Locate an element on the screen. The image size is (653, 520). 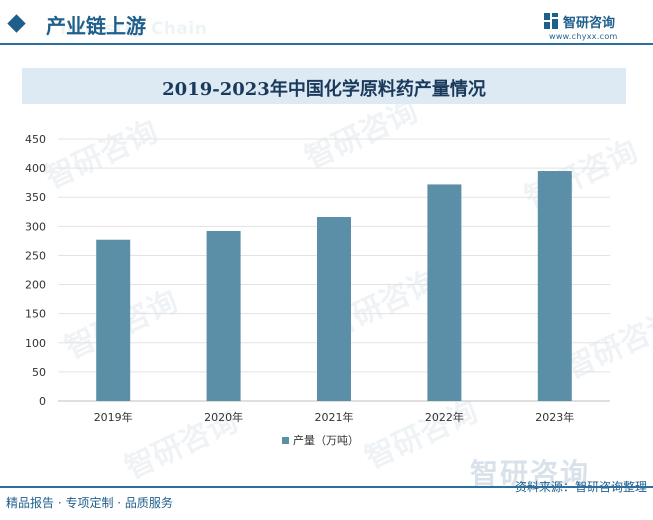
y-axis-ticks: 0 50 100 150 200 250 300 350 400 450 is located at coordinates (35, 270).